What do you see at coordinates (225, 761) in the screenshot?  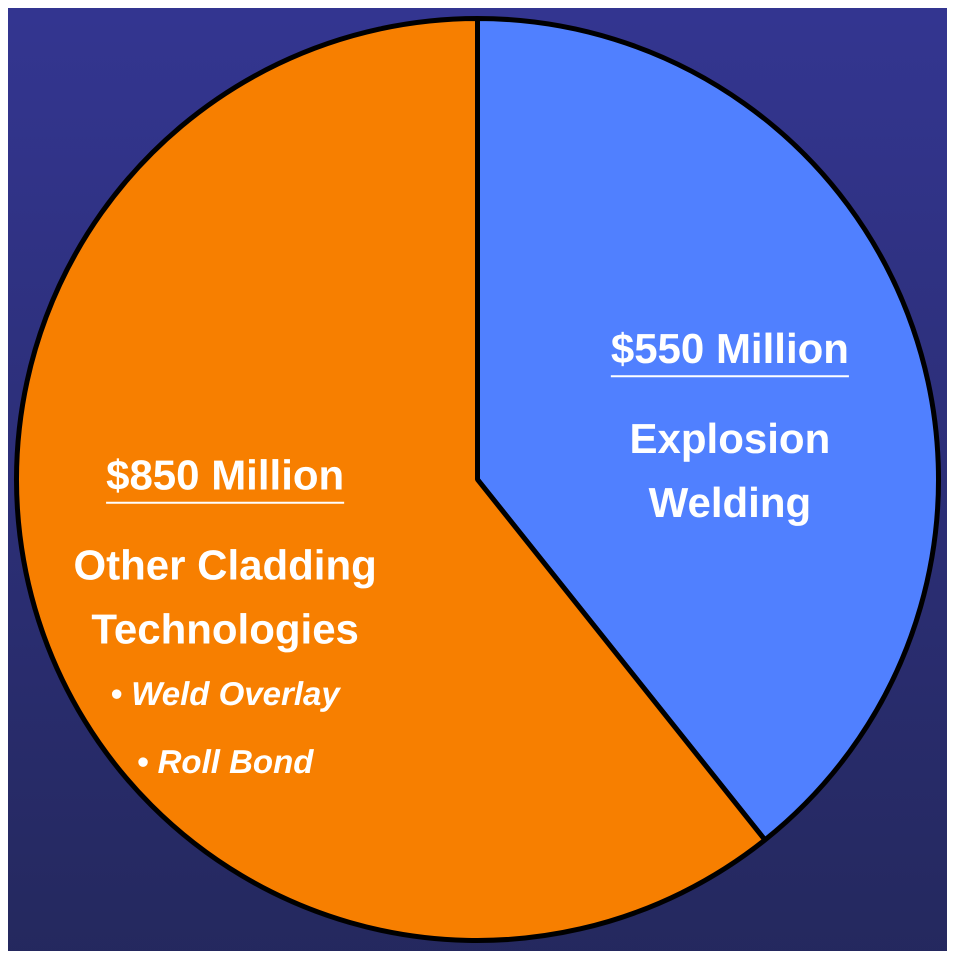 I see `text: • Roll Bond` at bounding box center [225, 761].